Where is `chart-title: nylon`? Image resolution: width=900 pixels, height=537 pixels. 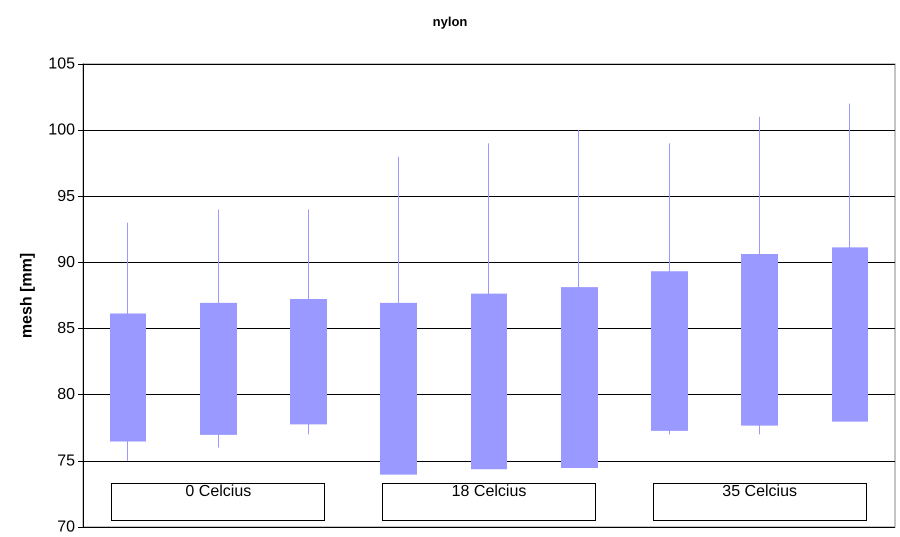 chart-title: nylon is located at coordinates (450, 21).